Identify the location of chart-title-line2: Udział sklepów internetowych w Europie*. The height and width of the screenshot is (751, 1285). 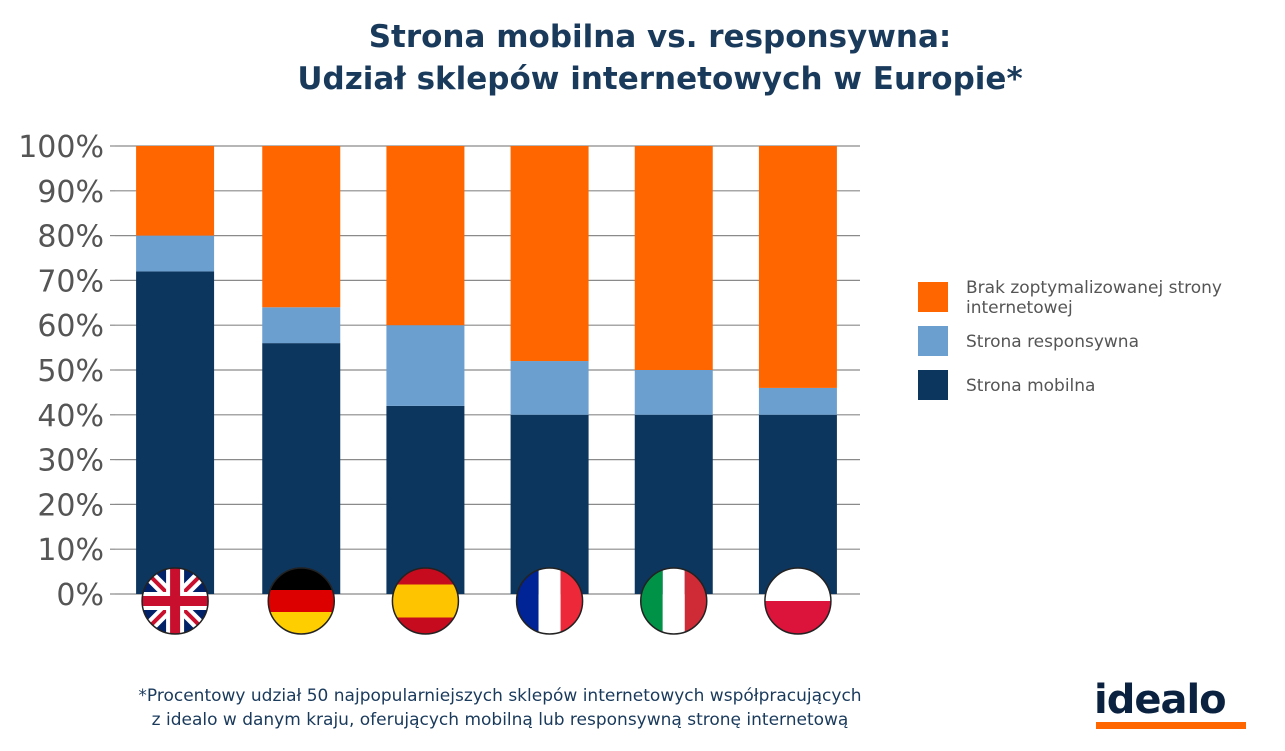
(660, 79).